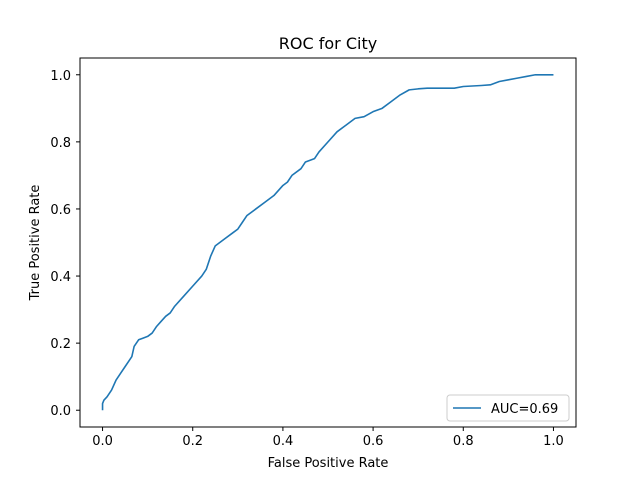  Describe the element at coordinates (553, 441) in the screenshot. I see `x-tick-label: 1.0` at that location.